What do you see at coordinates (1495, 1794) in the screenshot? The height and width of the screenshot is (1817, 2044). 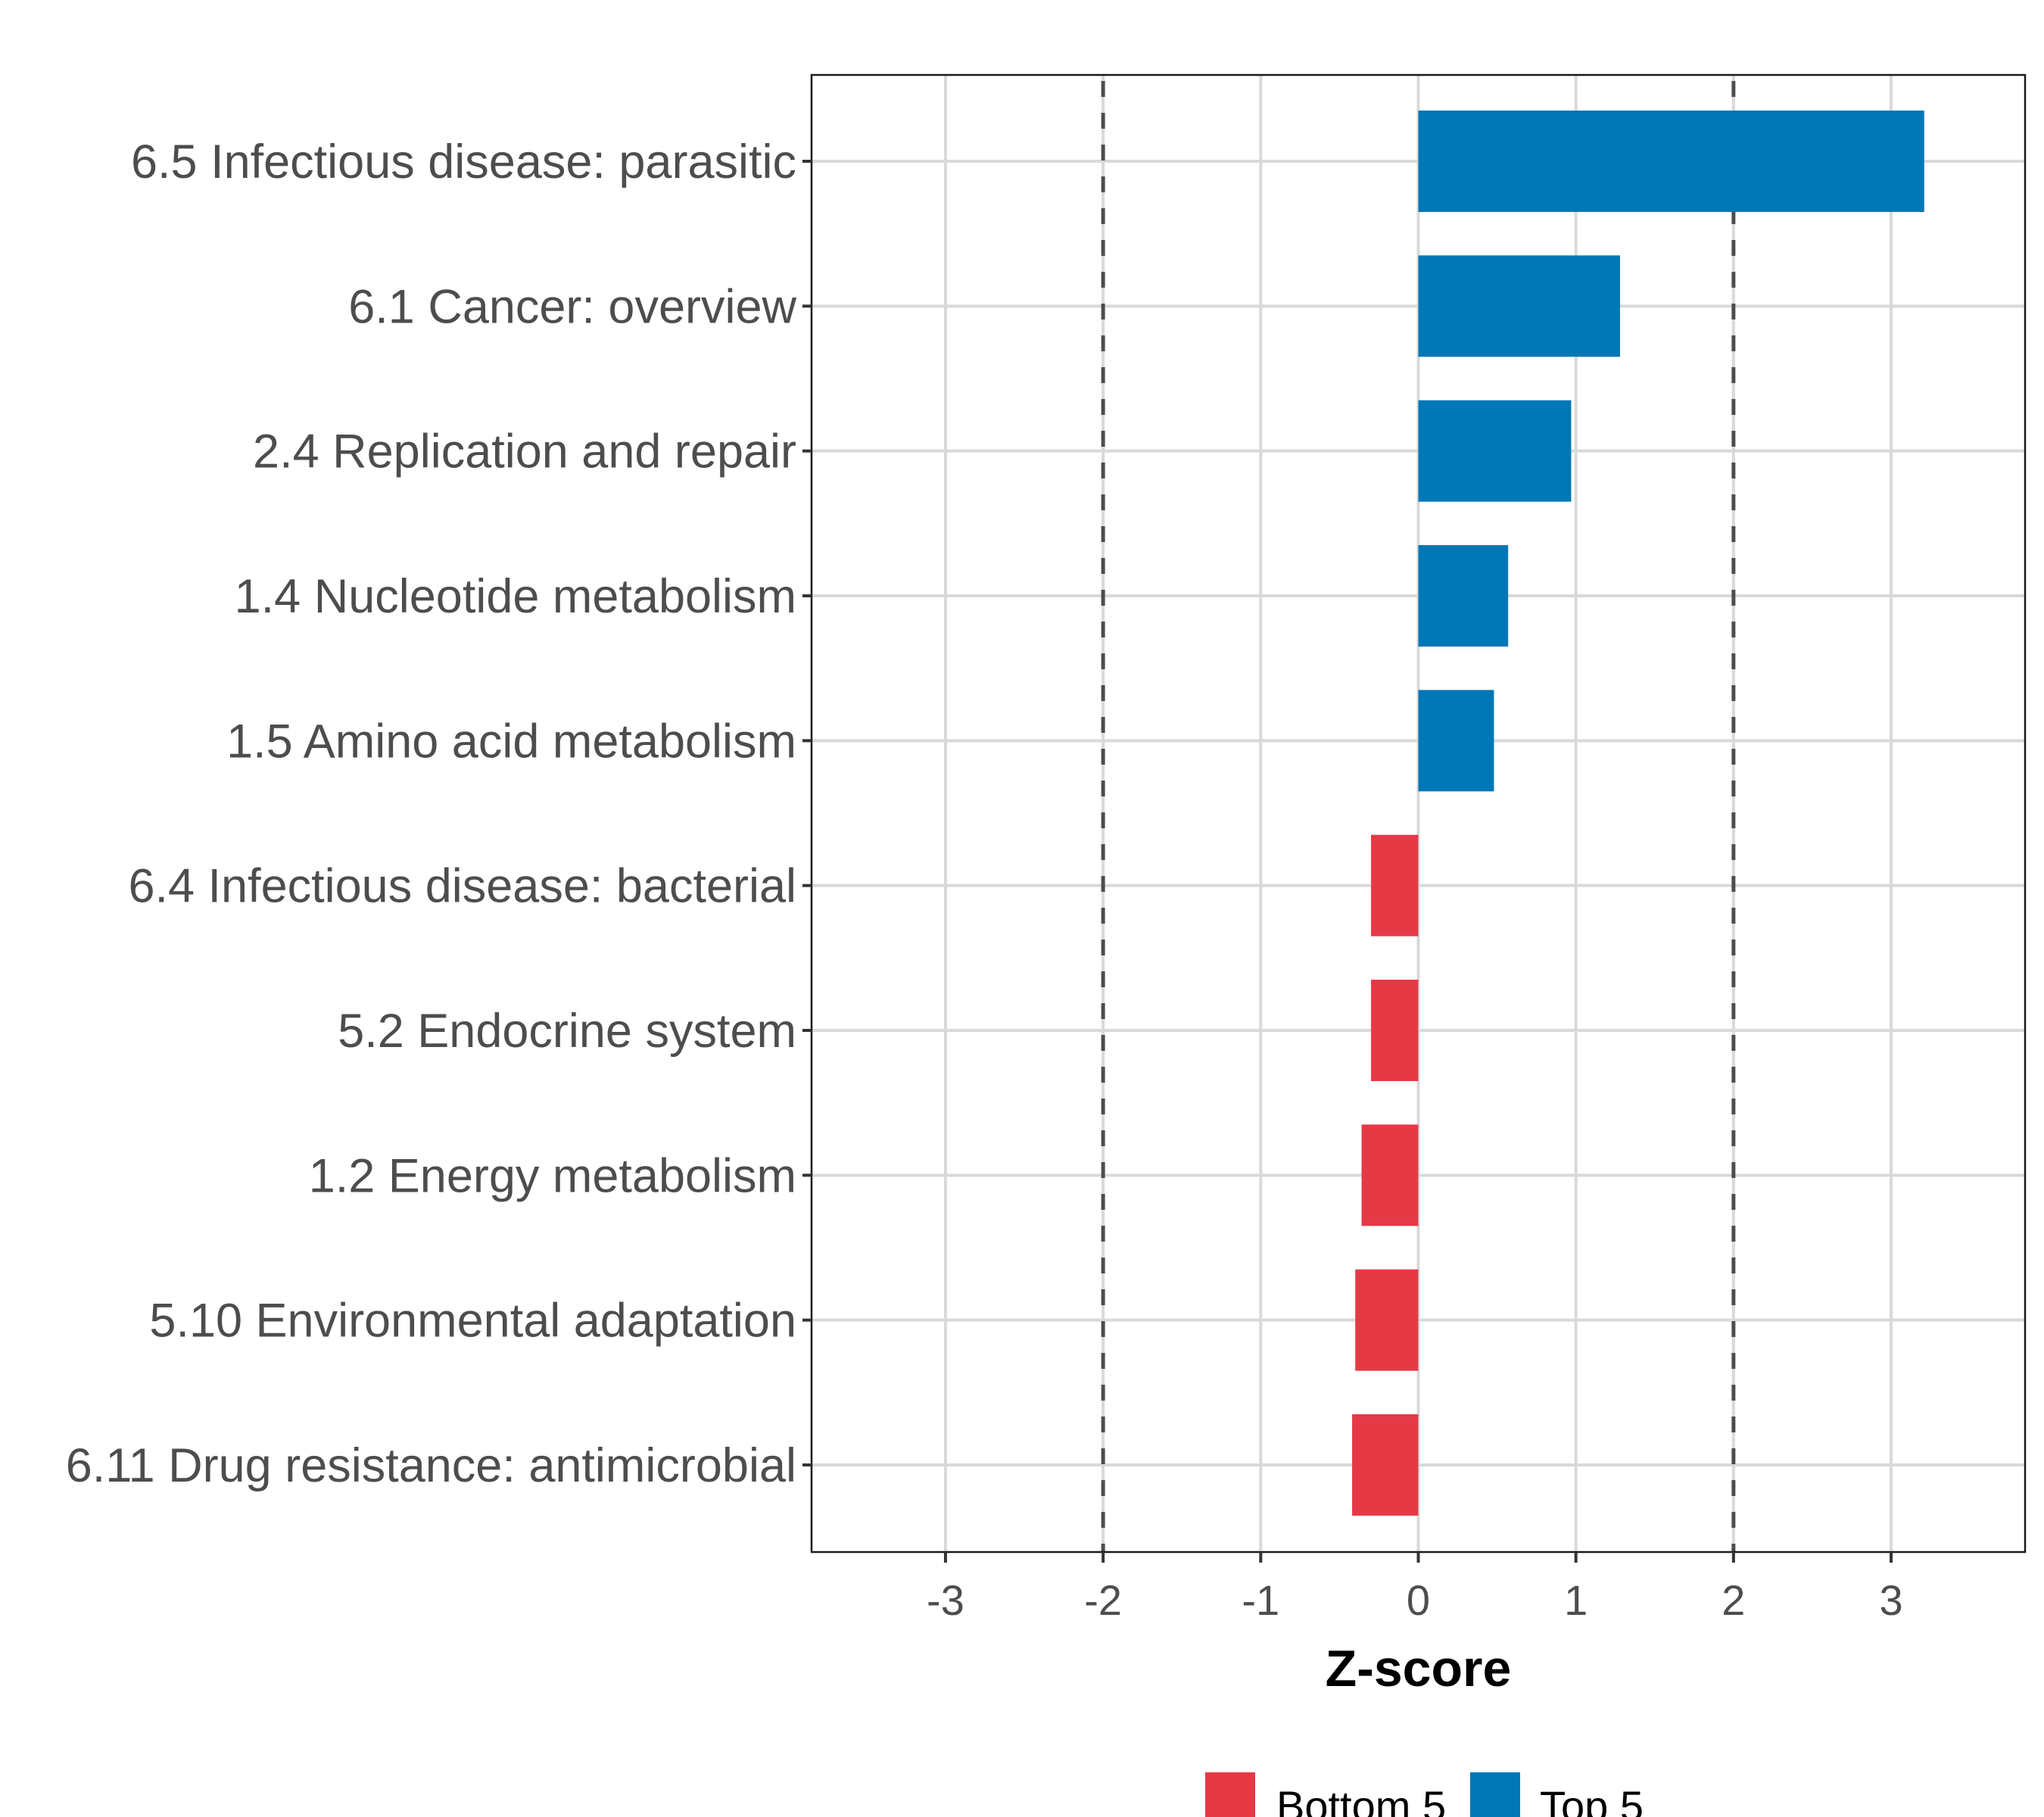 I see `legend-swatch-top` at bounding box center [1495, 1794].